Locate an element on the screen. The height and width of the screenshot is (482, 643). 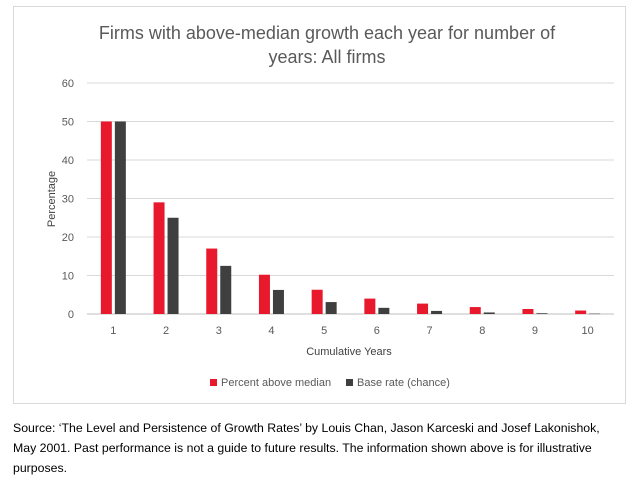
x-tick-label: 10 is located at coordinates (588, 331).